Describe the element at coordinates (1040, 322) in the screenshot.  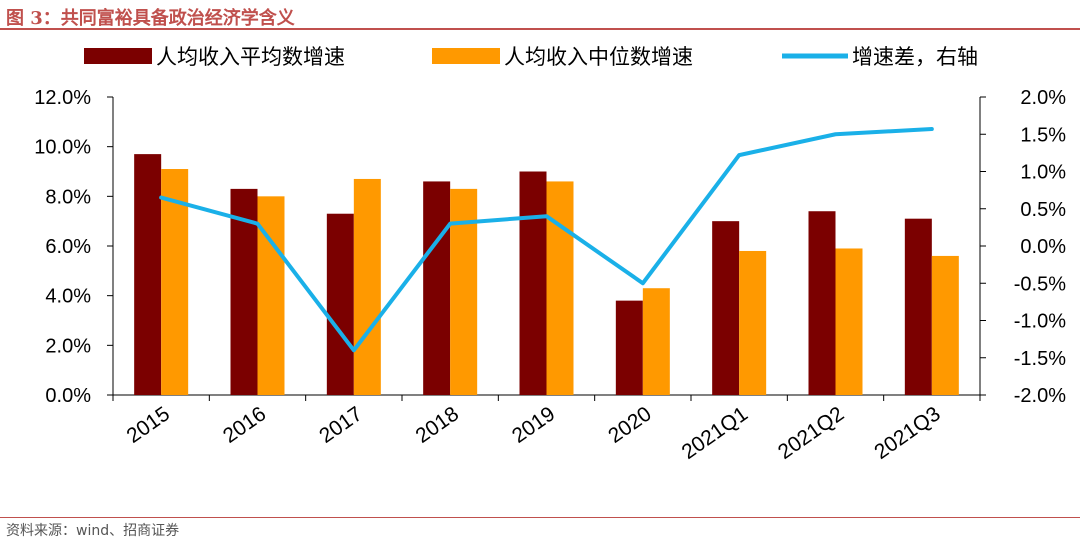
I see `right-tick-label: -1.0%` at that location.